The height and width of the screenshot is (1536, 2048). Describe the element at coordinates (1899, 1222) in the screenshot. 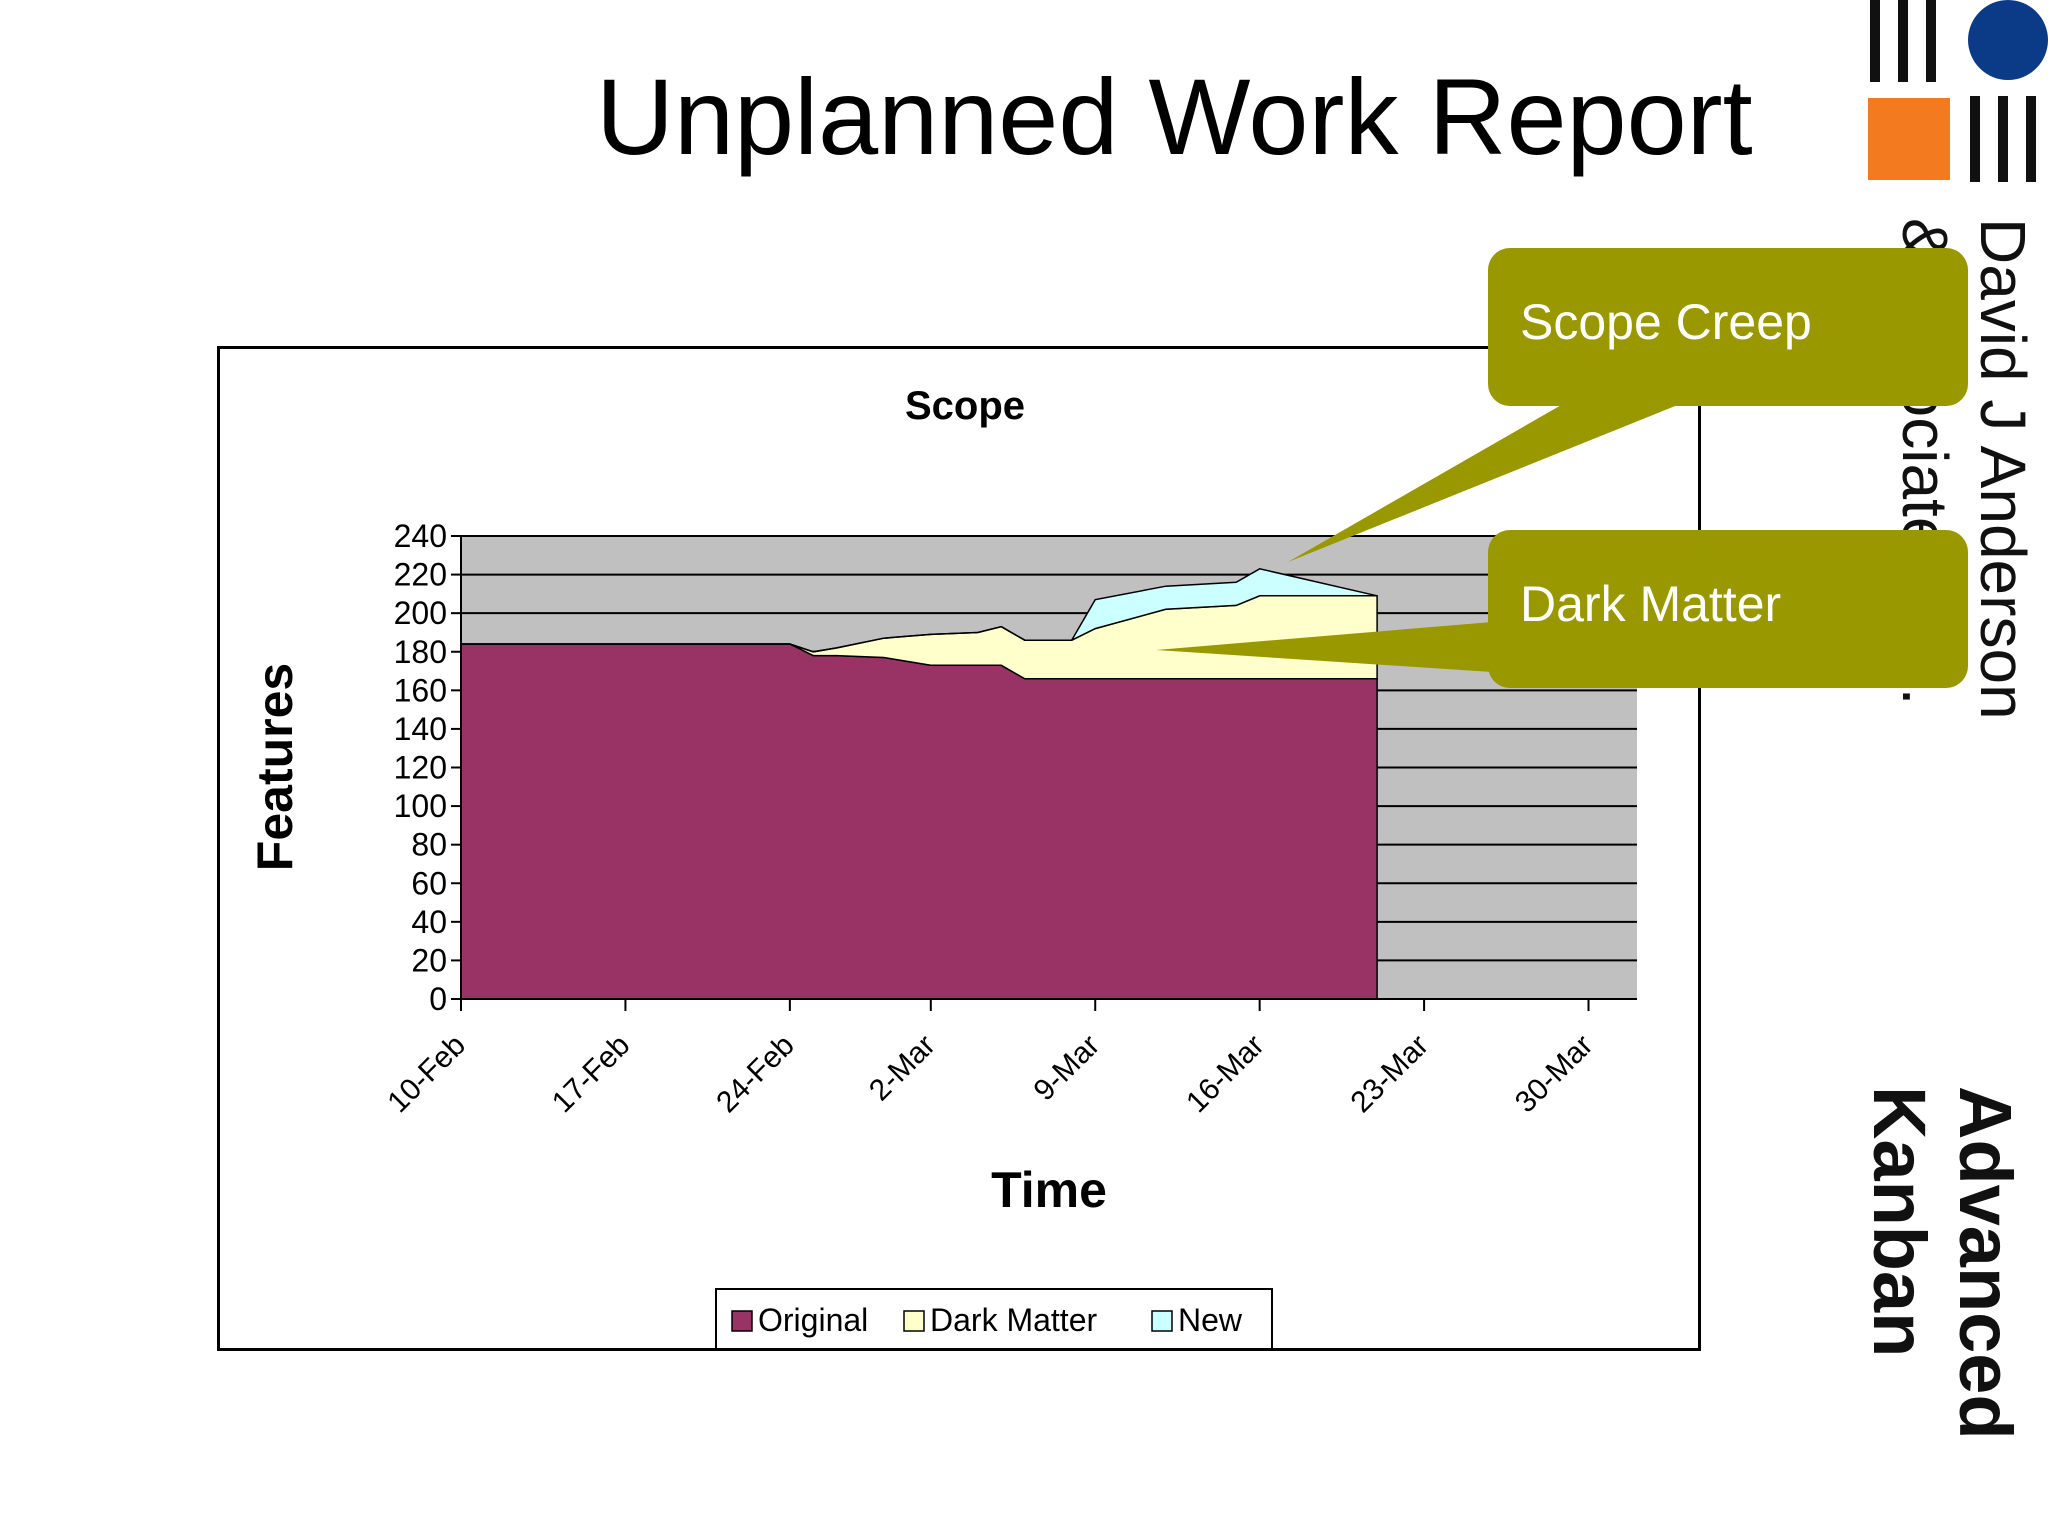

I see `brand-line2: Kanban` at that location.